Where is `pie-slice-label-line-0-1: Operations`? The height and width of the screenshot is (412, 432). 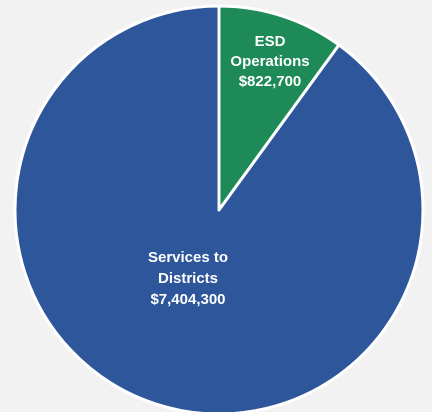
pie-slice-label-line-0-1: Operations is located at coordinates (269, 61).